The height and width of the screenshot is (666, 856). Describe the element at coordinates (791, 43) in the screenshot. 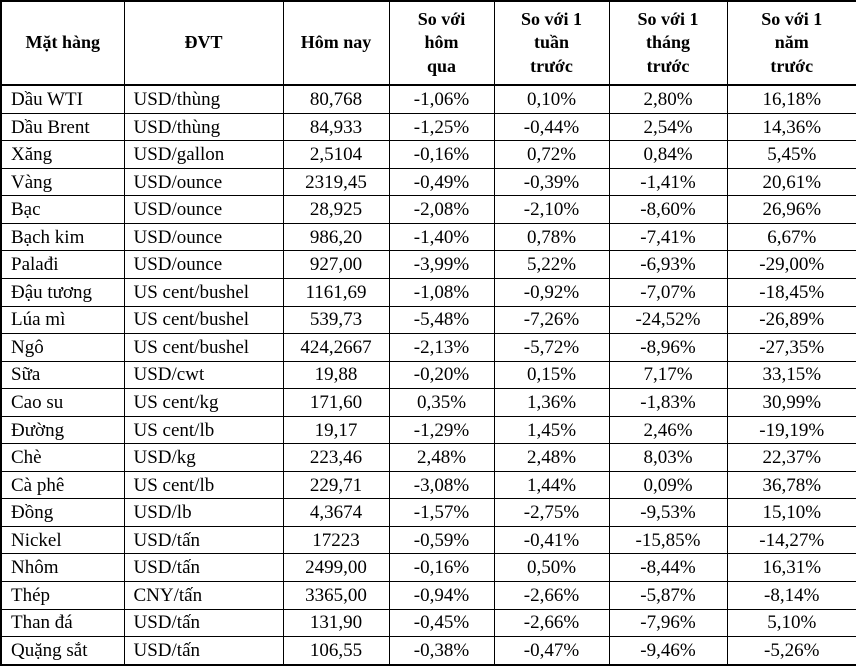

I see `col-header-vs-1-year: So với 1 năm trước` at that location.